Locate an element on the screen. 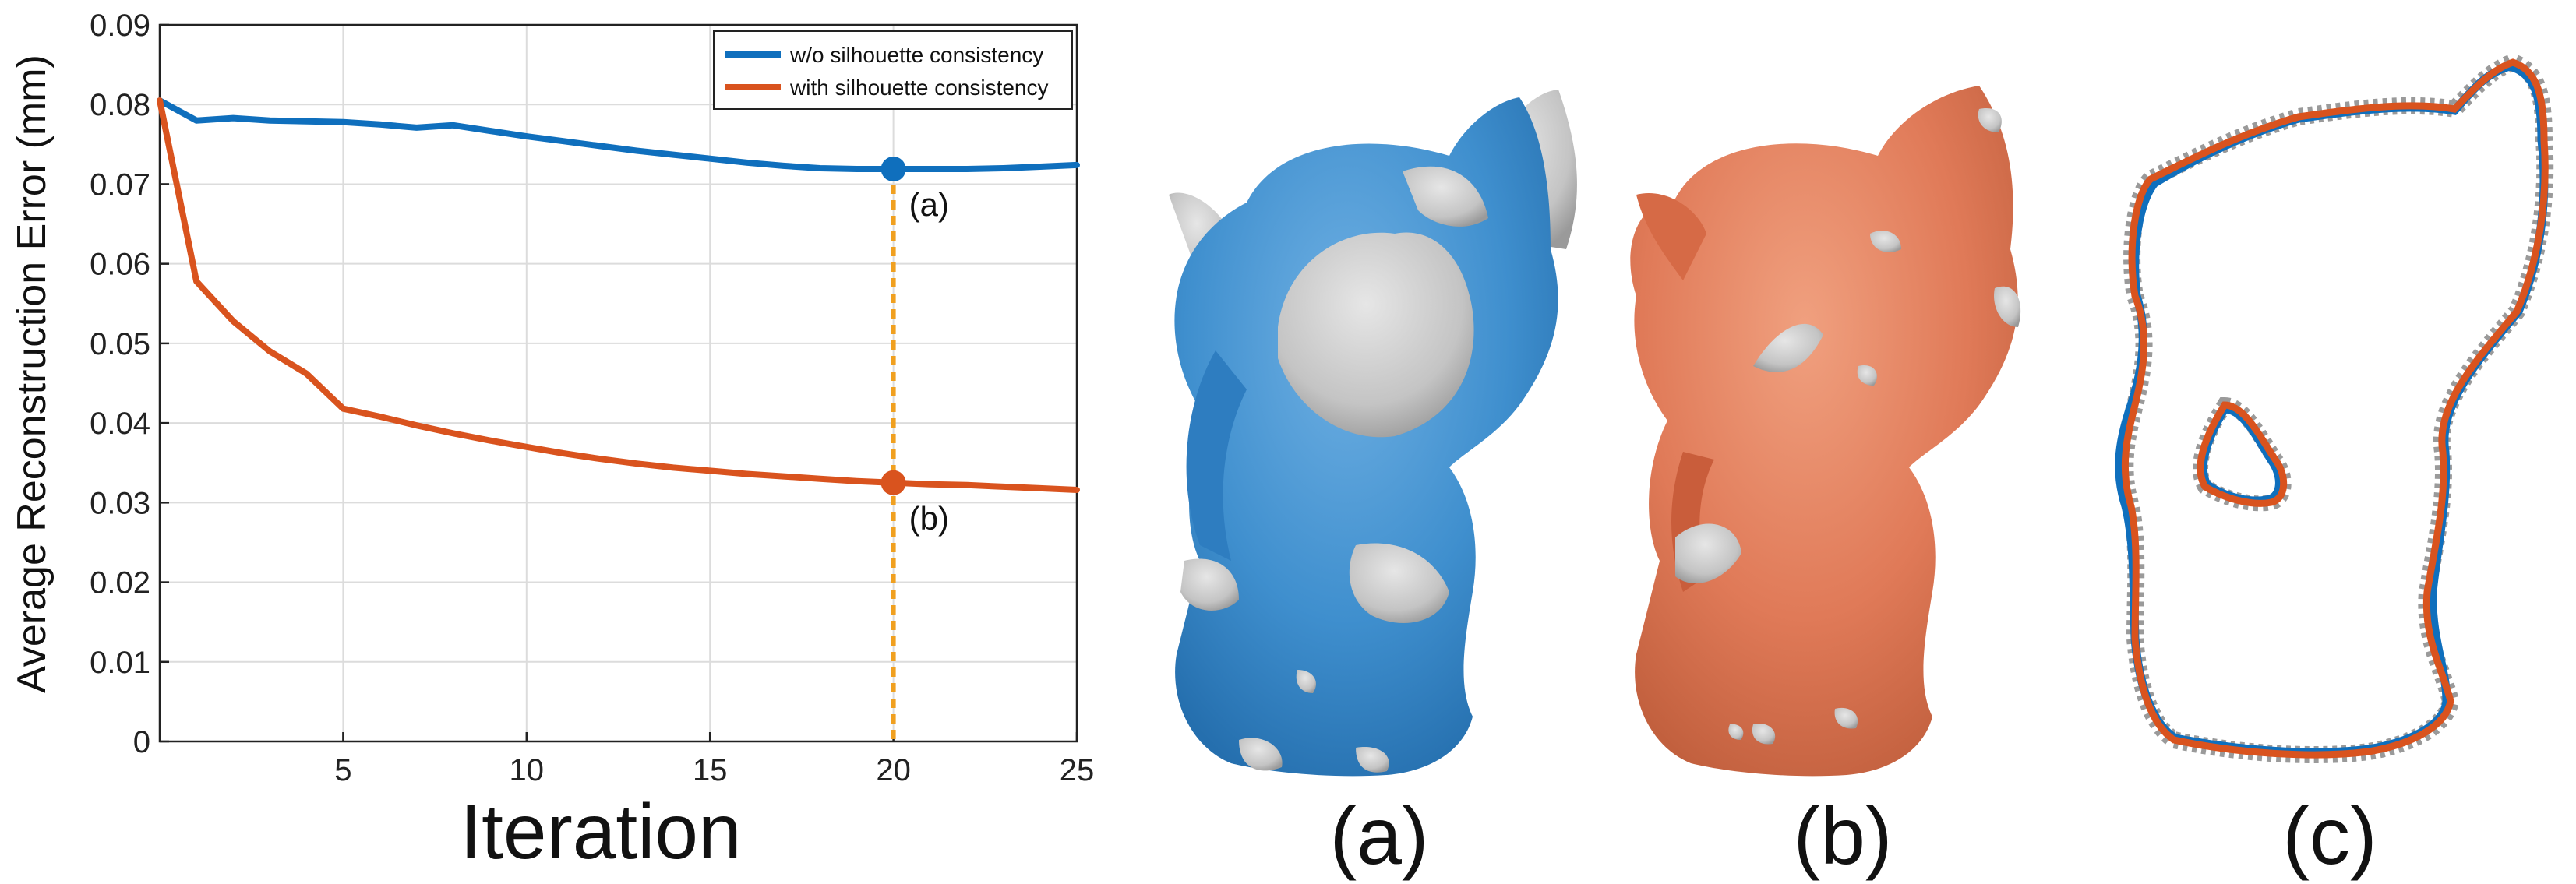 The image size is (2576, 884). y-tick-label: 0.01 is located at coordinates (120, 663).